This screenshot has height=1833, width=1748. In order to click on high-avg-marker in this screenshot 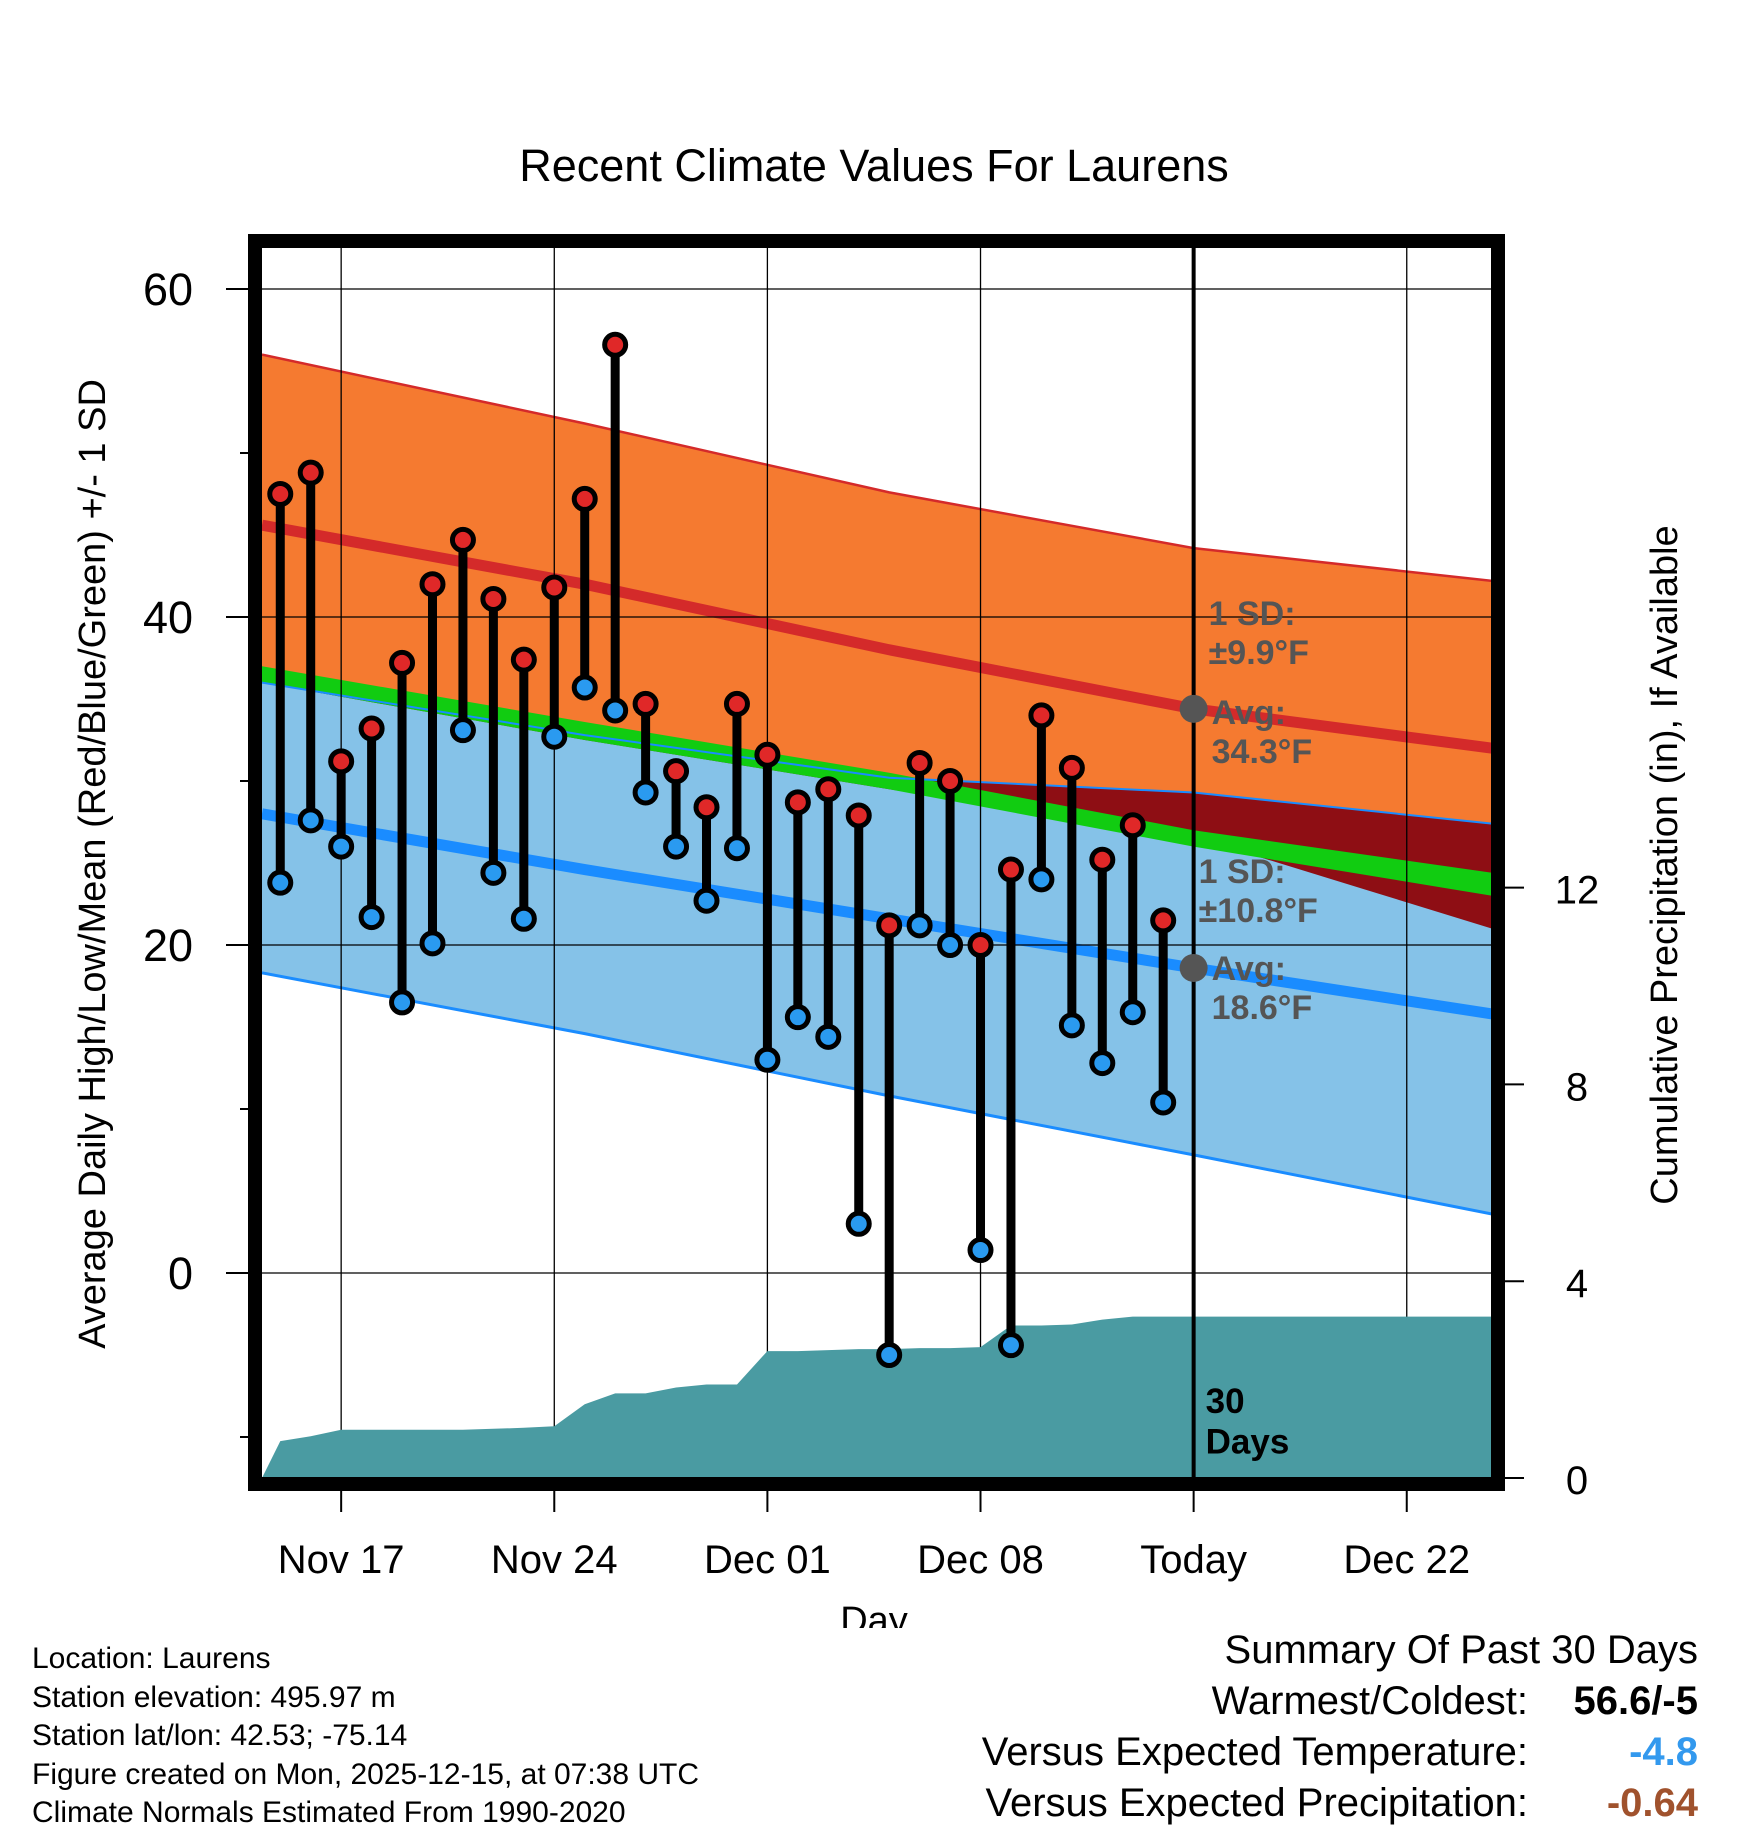, I will do `click(1193, 708)`.